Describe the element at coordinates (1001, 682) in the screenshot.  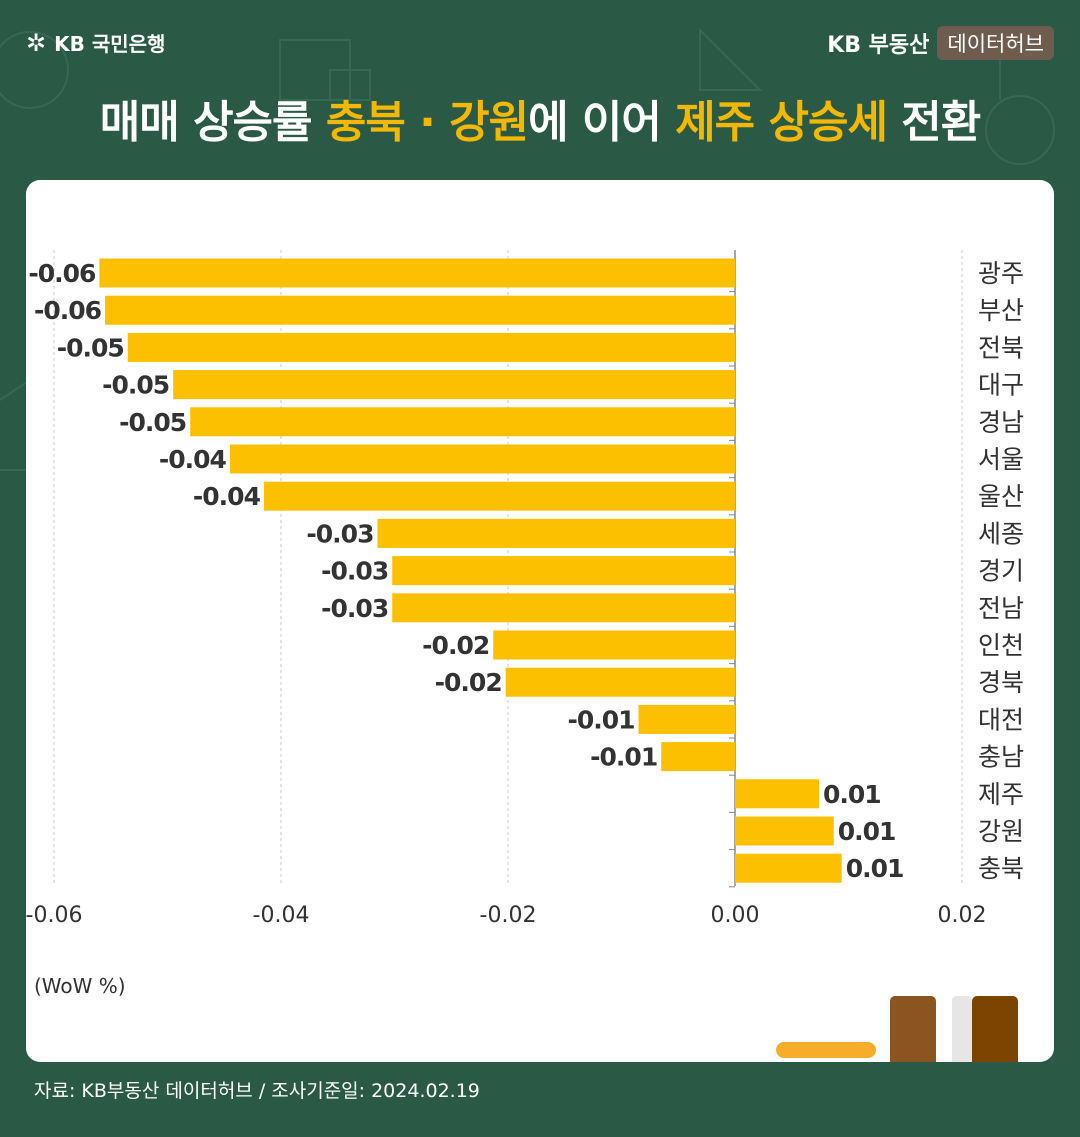
I see `category-label: 경북` at that location.